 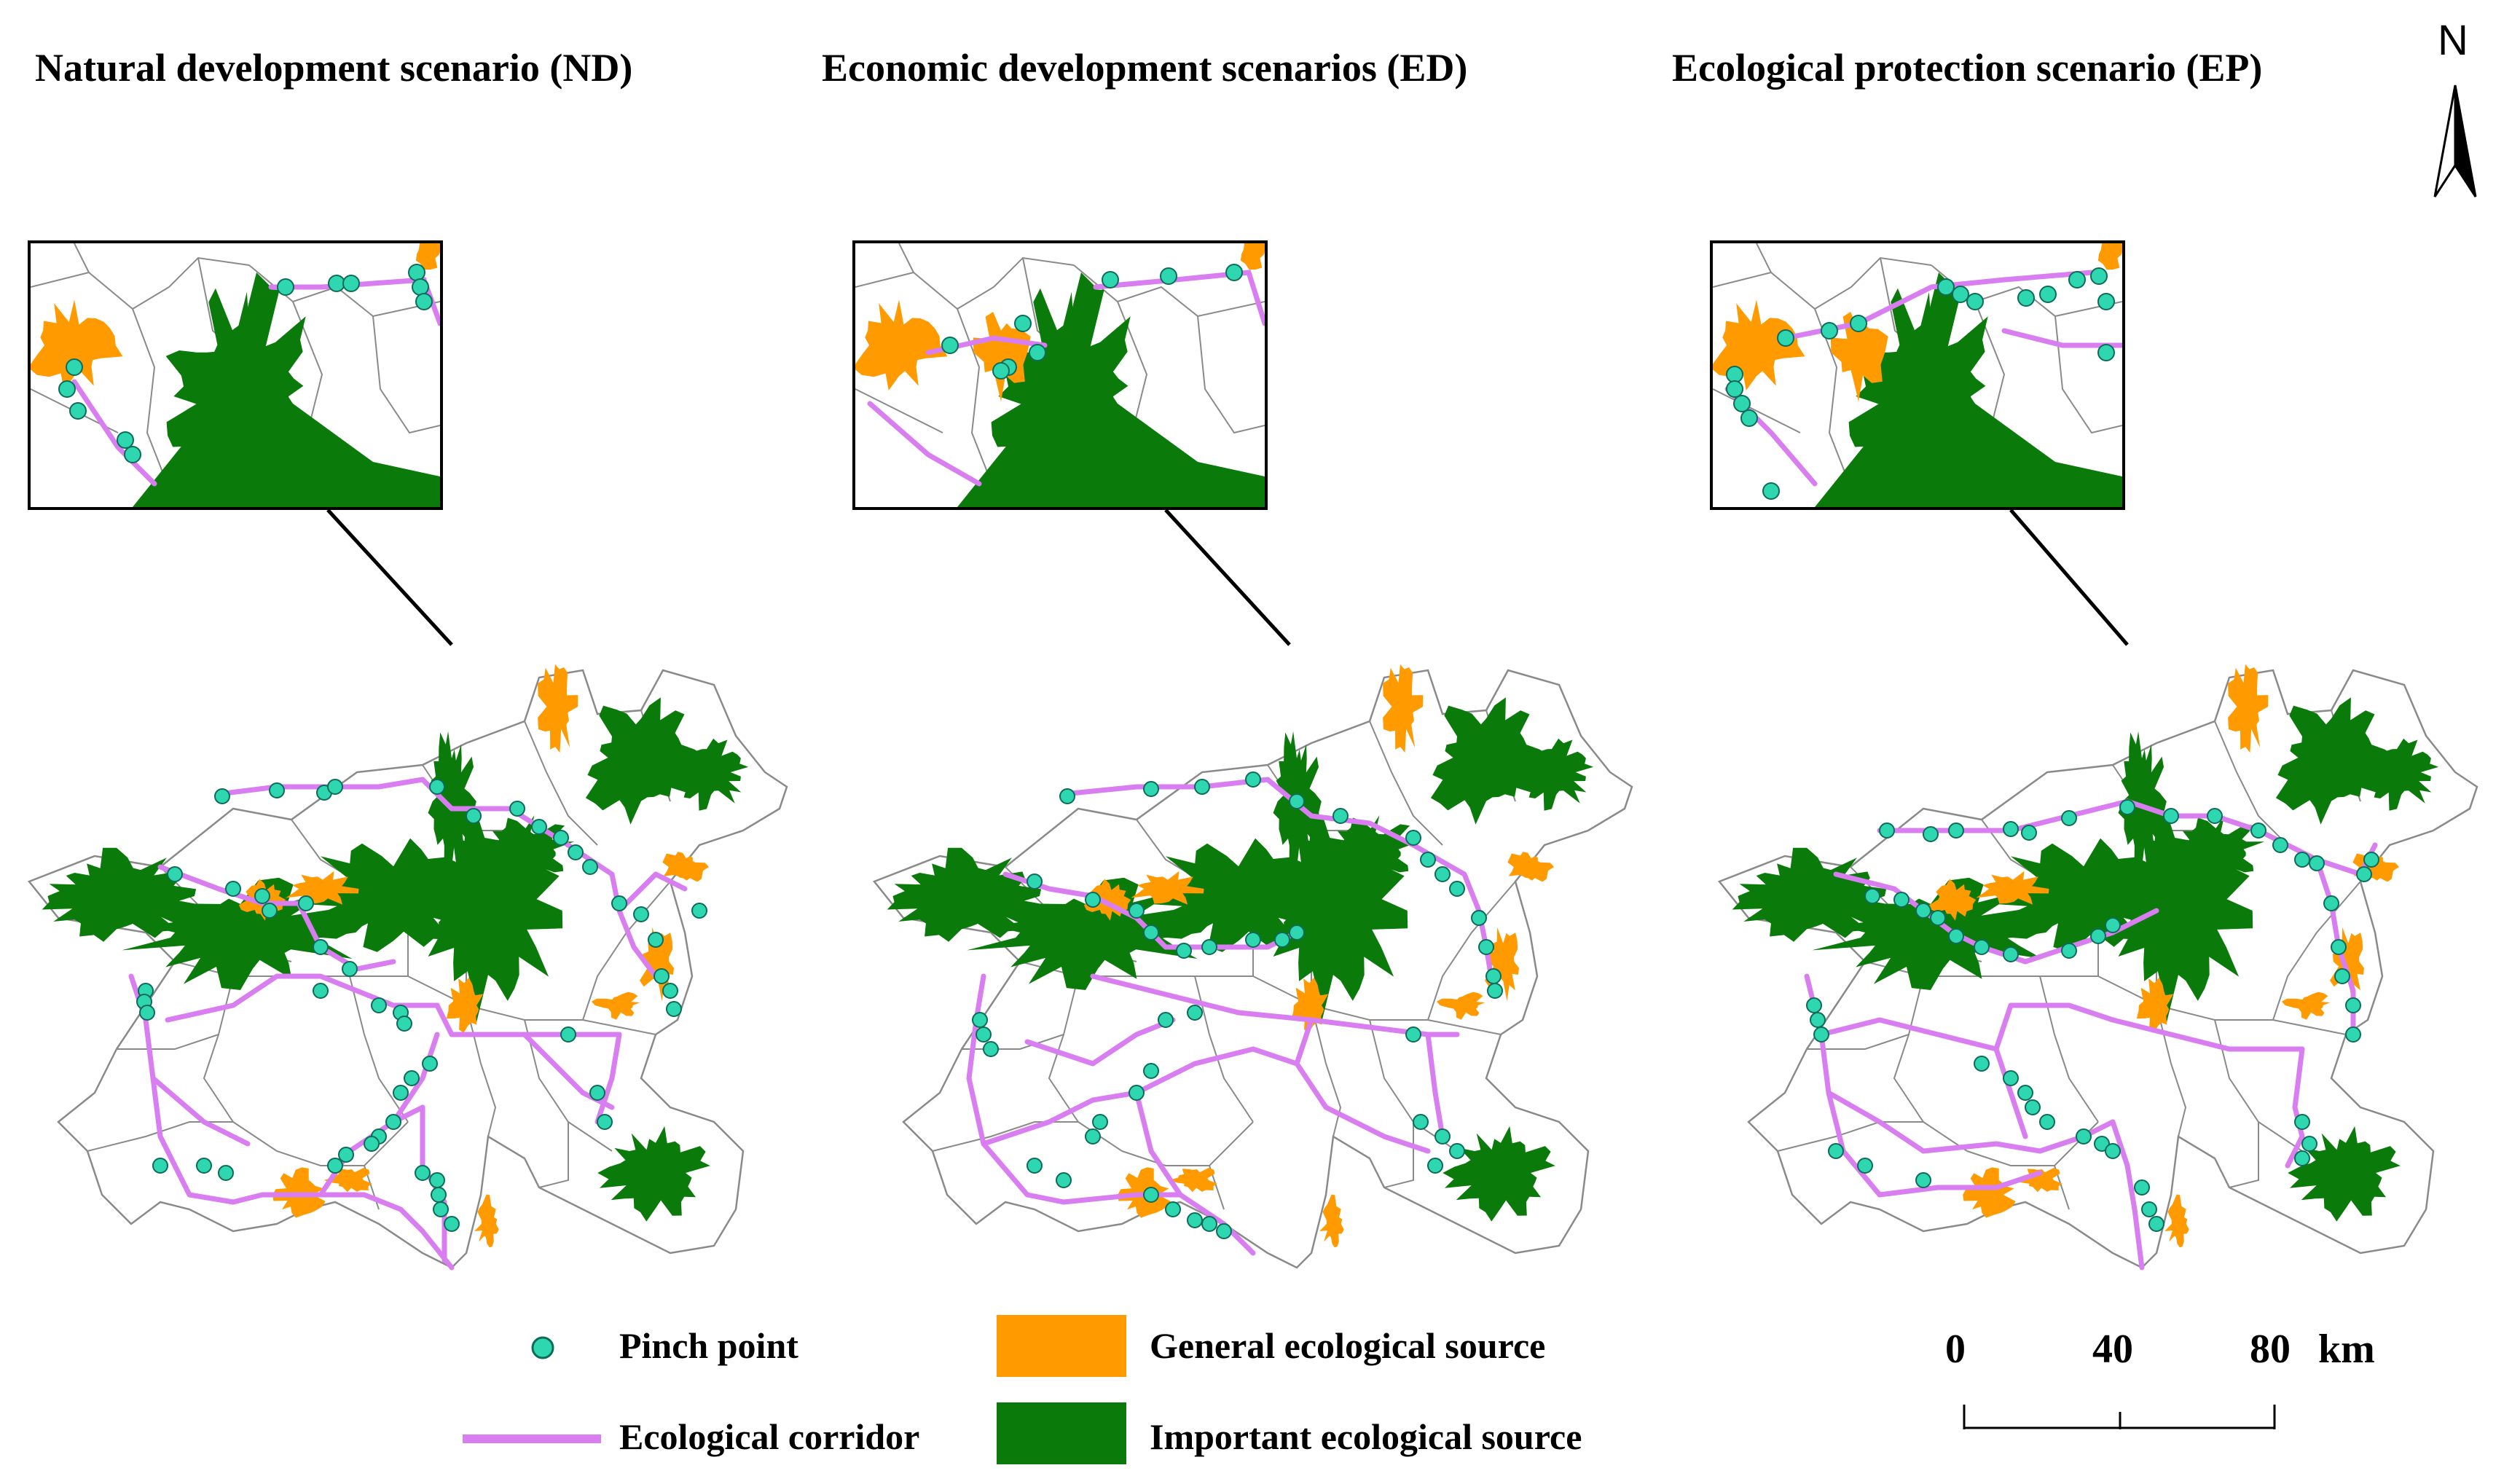 I want to click on inset-canvas-nd, so click(x=235, y=375).